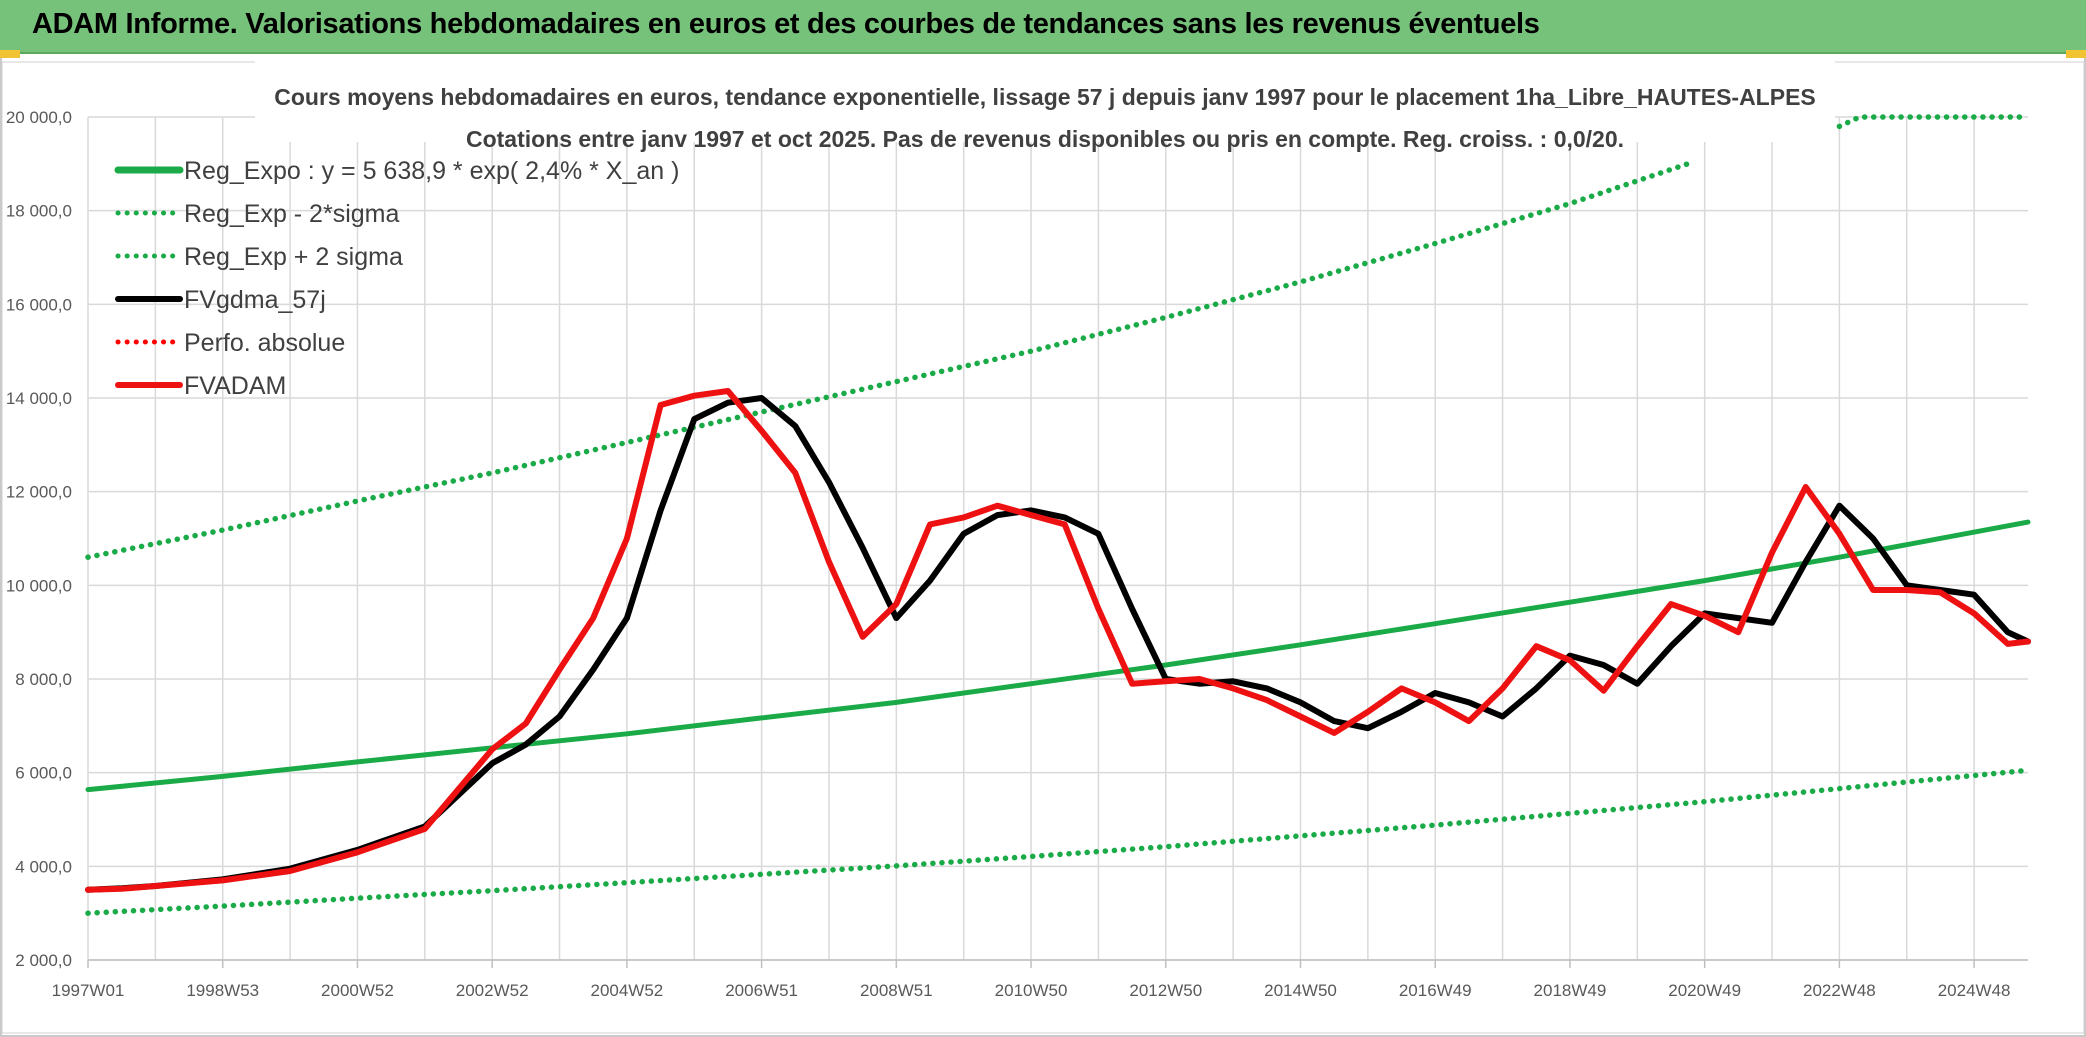  Describe the element at coordinates (1435, 990) in the screenshot. I see `x-tick-label: 2016W49` at that location.